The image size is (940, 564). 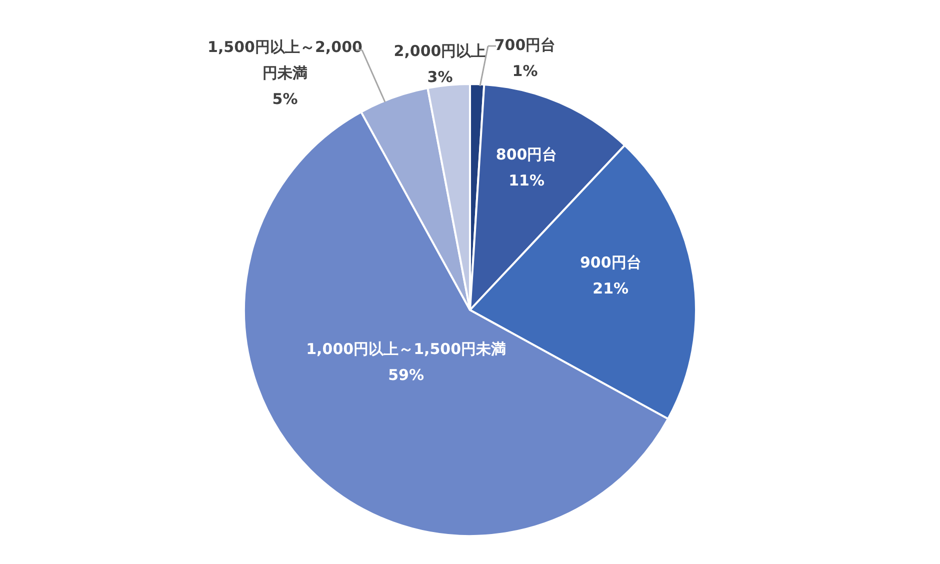 What do you see at coordinates (285, 99) in the screenshot?
I see `data-label: 5%` at bounding box center [285, 99].